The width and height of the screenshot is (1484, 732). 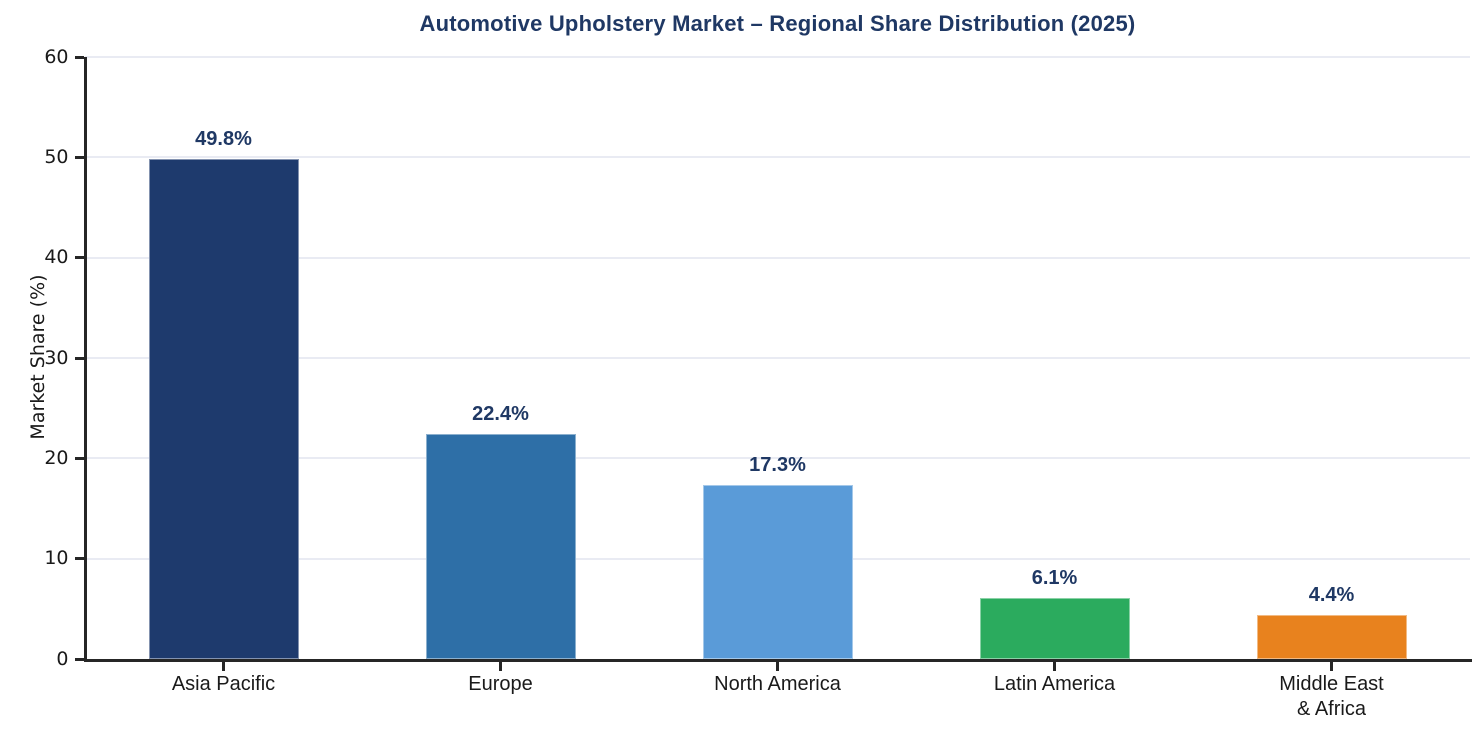 I want to click on bar-north-america, so click(x=777, y=572).